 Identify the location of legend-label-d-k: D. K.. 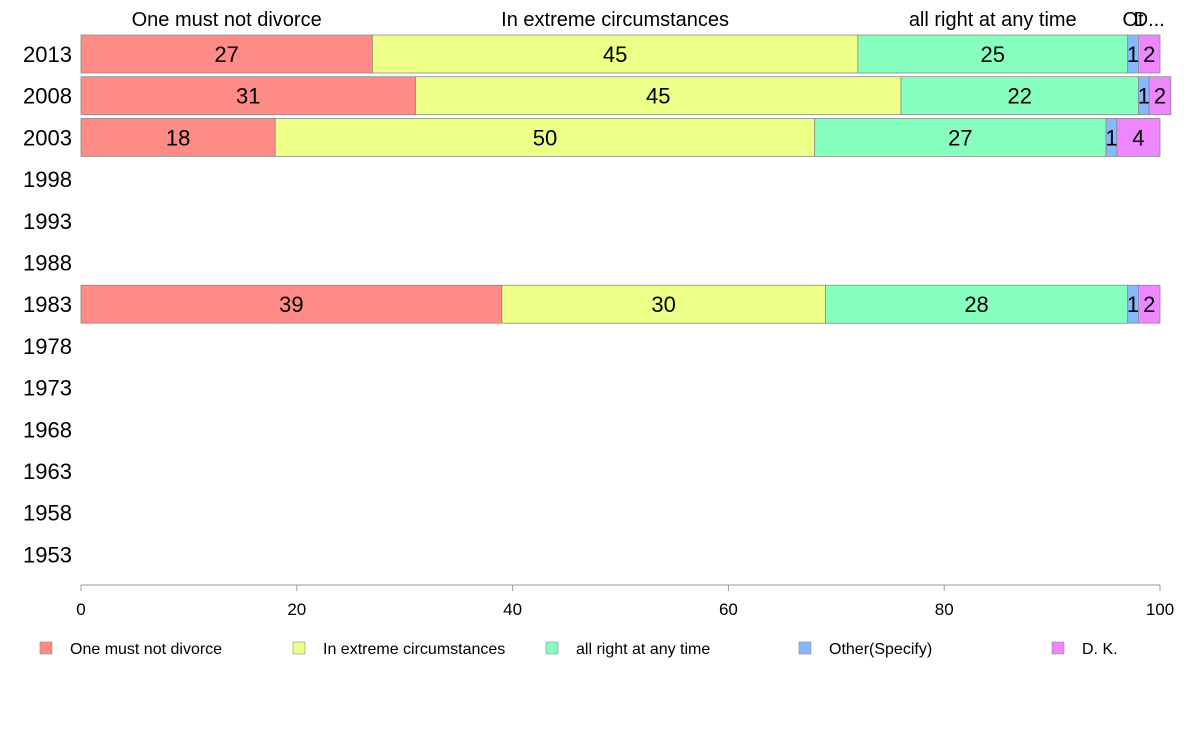
(1100, 649).